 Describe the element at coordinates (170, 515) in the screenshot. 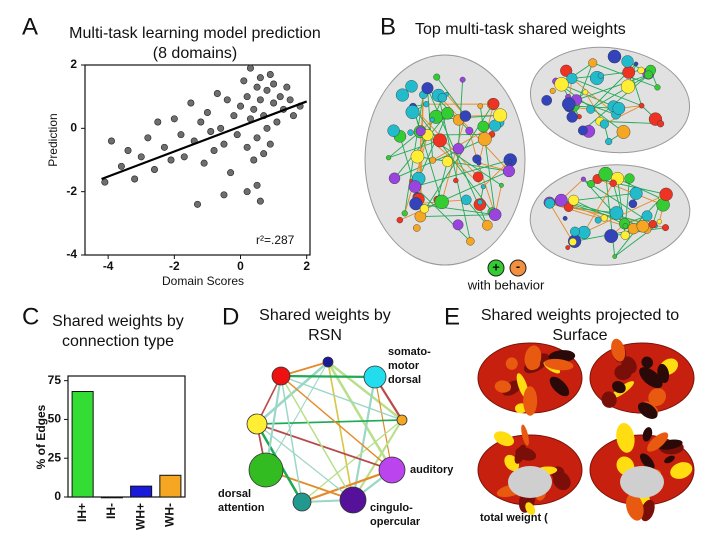

I see `x-tick-label: WH-` at that location.